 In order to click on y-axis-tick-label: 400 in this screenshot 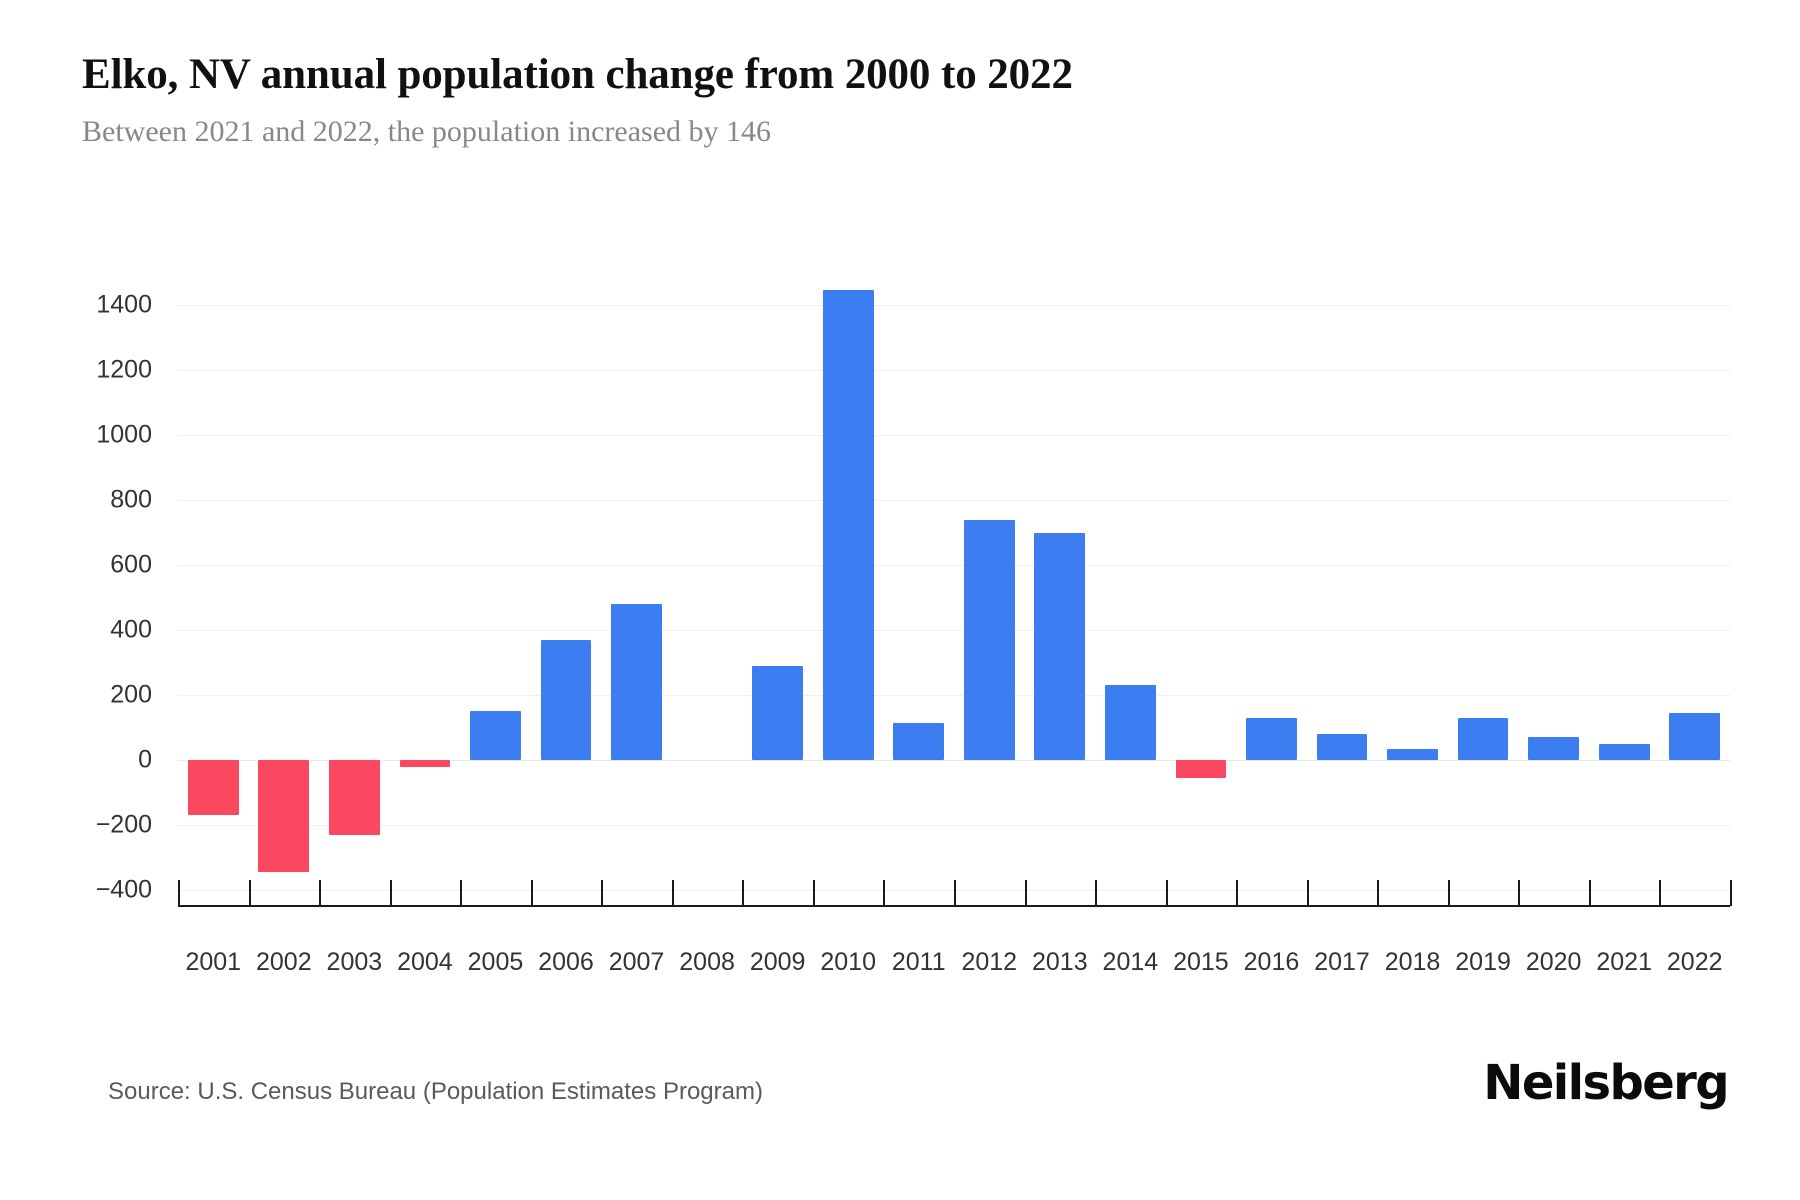, I will do `click(131, 629)`.